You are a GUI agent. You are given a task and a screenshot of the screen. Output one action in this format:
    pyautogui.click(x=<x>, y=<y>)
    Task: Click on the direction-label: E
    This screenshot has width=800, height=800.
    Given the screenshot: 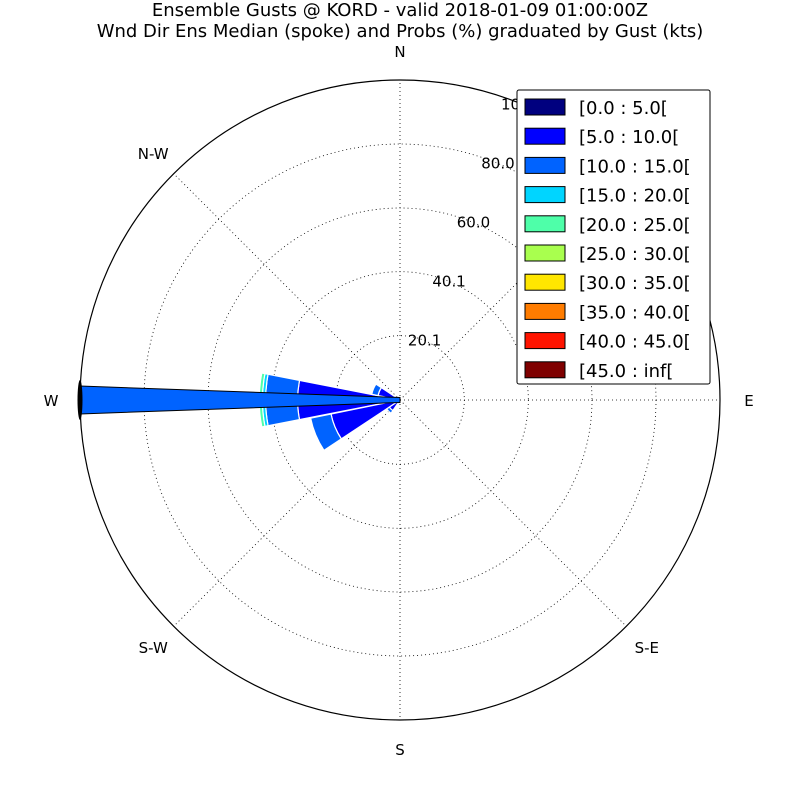 What is the action you would take?
    pyautogui.click(x=748, y=401)
    